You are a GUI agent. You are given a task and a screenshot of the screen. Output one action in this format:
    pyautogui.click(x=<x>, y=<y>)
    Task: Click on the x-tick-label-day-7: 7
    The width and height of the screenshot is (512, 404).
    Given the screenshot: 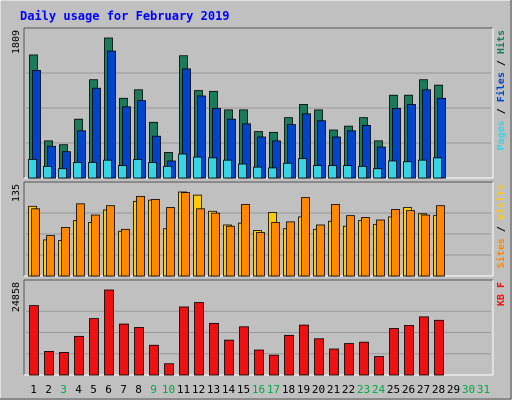 What is the action you would take?
    pyautogui.click(x=123, y=389)
    